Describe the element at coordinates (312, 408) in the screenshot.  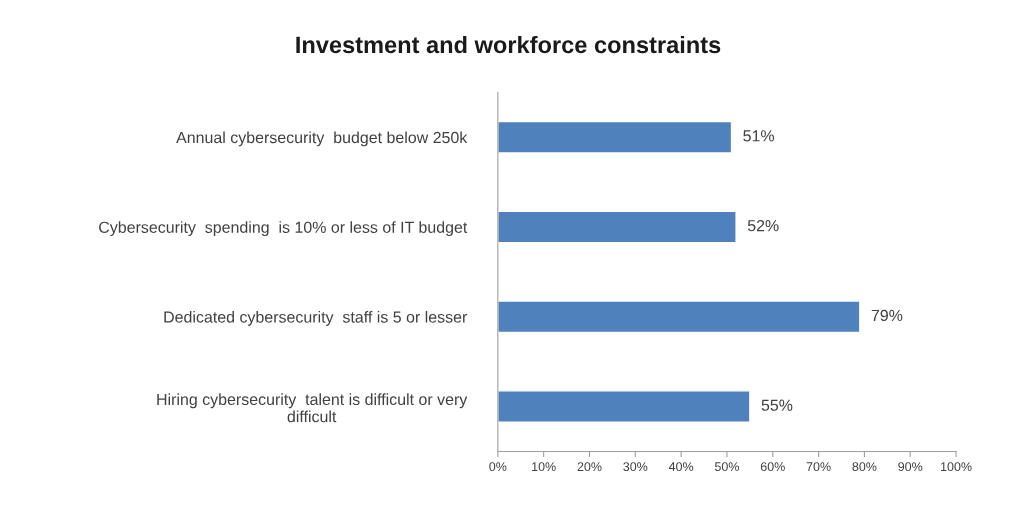
I see `y-tick-label: Hiring cybersecurity talent is difficult or very difficult` at that location.